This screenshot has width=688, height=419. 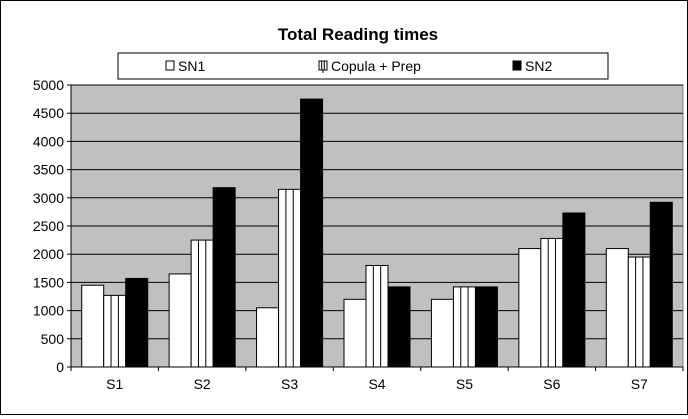 What do you see at coordinates (377, 316) in the screenshot?
I see `bar-copula-prep-s4` at bounding box center [377, 316].